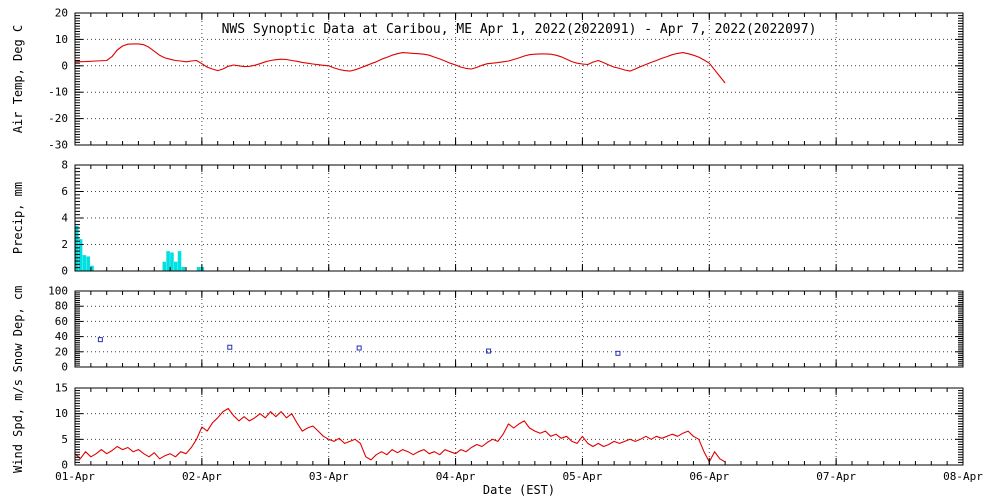 This screenshot has height=500, width=1000. Describe the element at coordinates (836, 476) in the screenshot. I see `x-tick-label: 07-Apr` at that location.